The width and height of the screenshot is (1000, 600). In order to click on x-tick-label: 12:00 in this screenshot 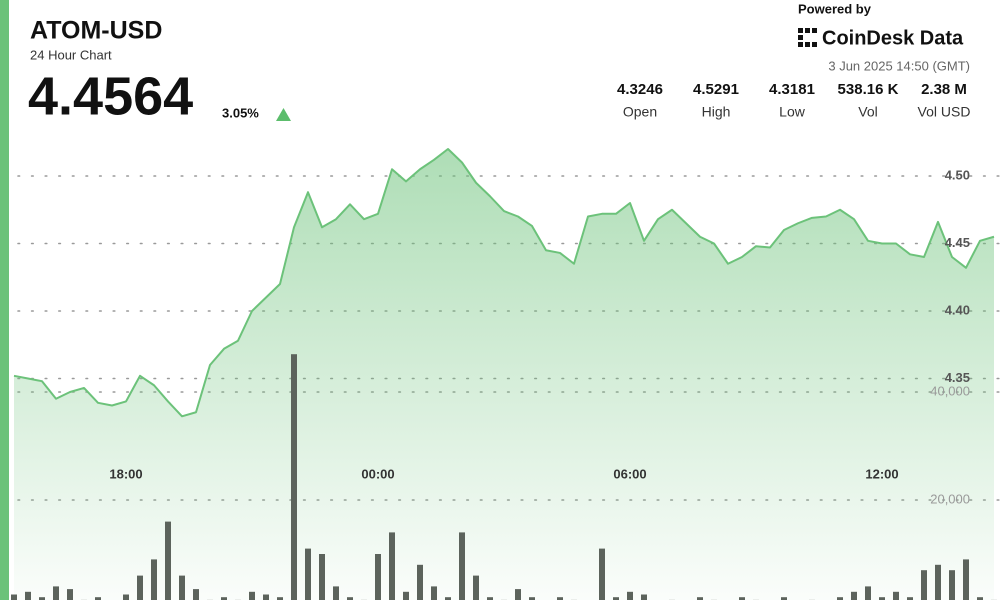, I will do `click(881, 473)`.